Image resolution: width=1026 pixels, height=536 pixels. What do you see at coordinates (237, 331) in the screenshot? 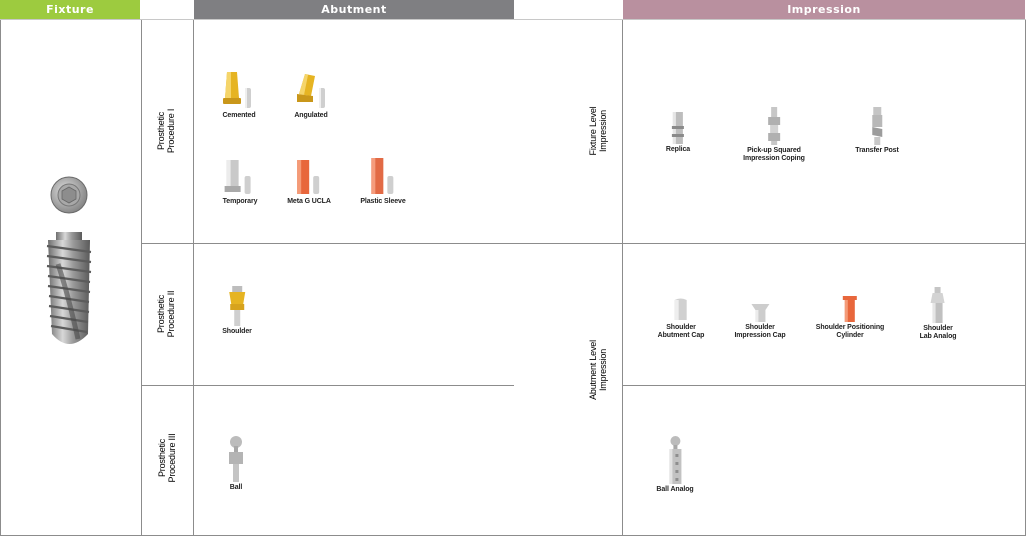
I see `shoulder-label: Shoulder` at bounding box center [237, 331].